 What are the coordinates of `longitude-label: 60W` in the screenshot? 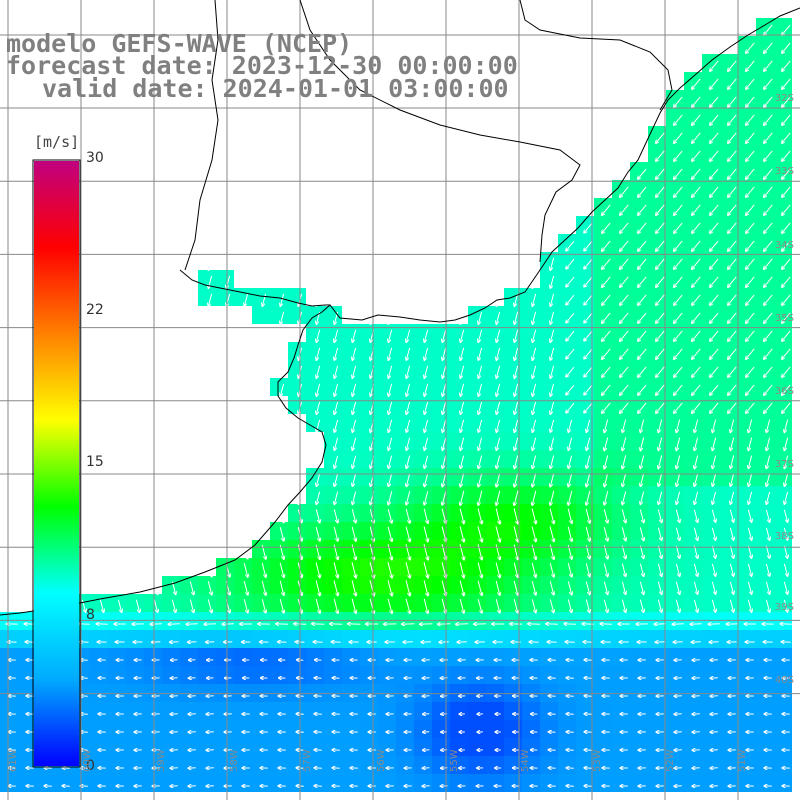 It's located at (87, 760).